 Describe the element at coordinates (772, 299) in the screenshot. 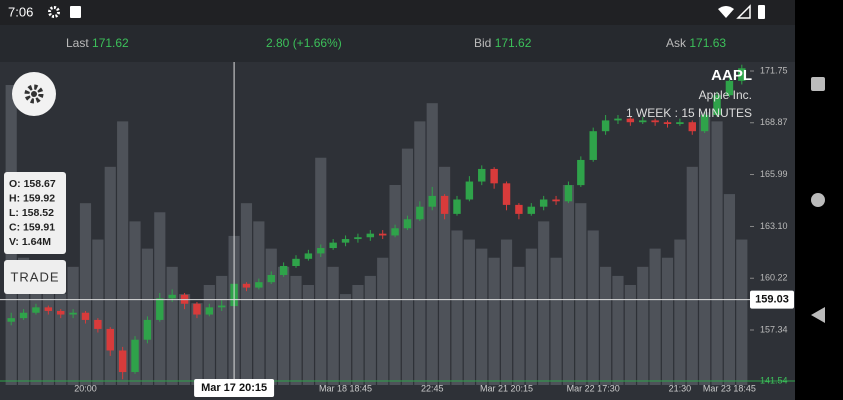

I see `price-label-box` at that location.